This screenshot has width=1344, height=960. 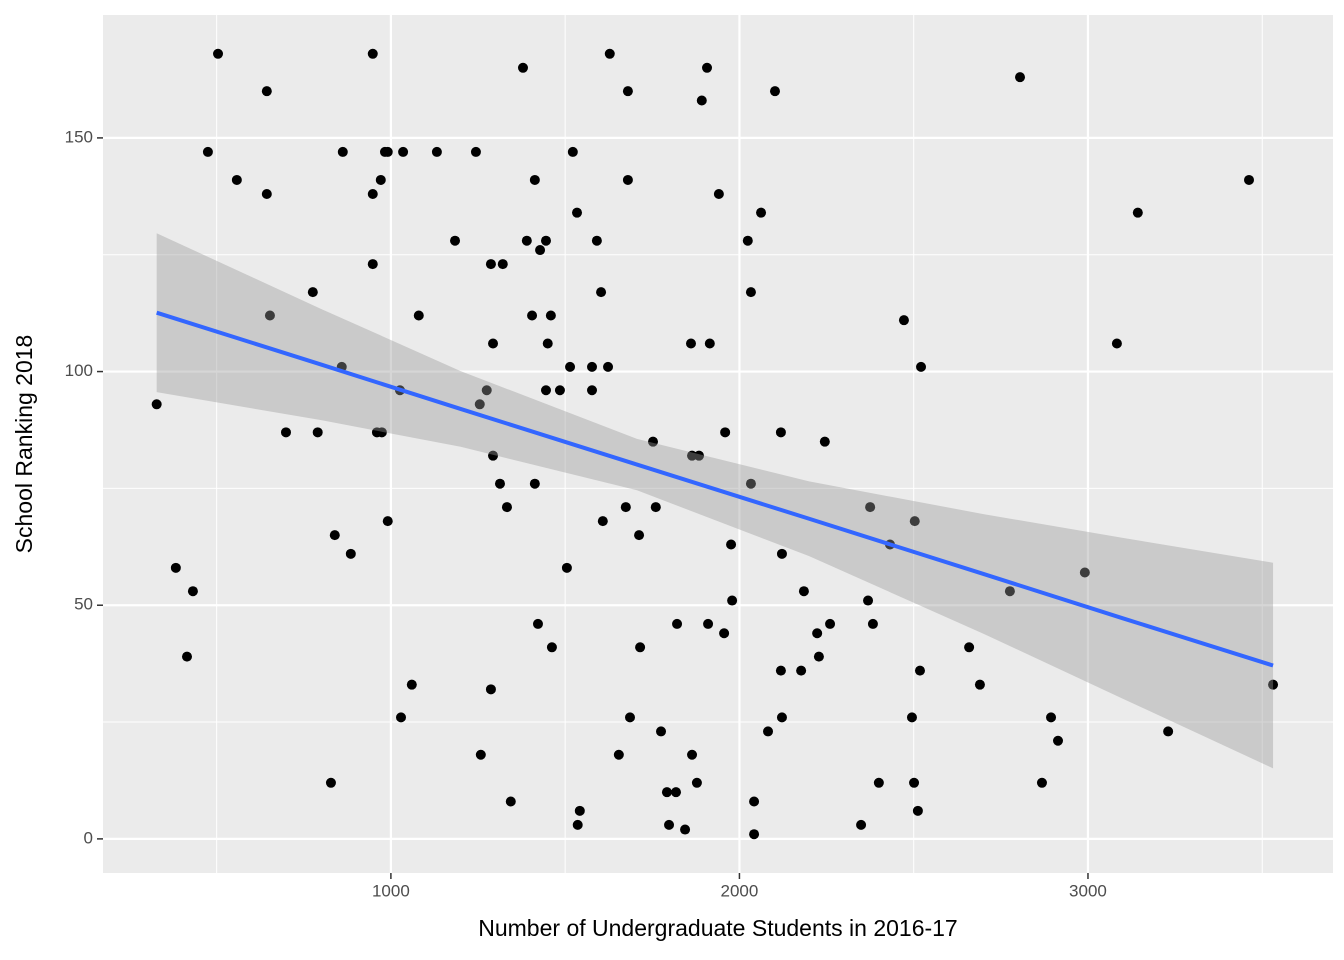 What do you see at coordinates (79, 370) in the screenshot?
I see `y-tick-label: 100` at bounding box center [79, 370].